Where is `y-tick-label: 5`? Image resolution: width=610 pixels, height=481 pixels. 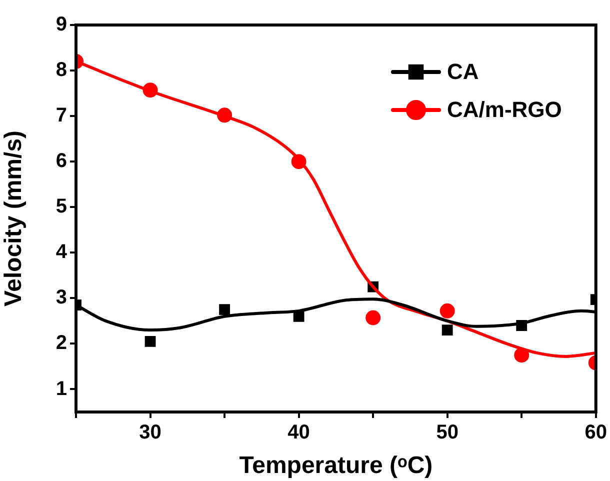 y-tick-label: 5 is located at coordinates (61, 207).